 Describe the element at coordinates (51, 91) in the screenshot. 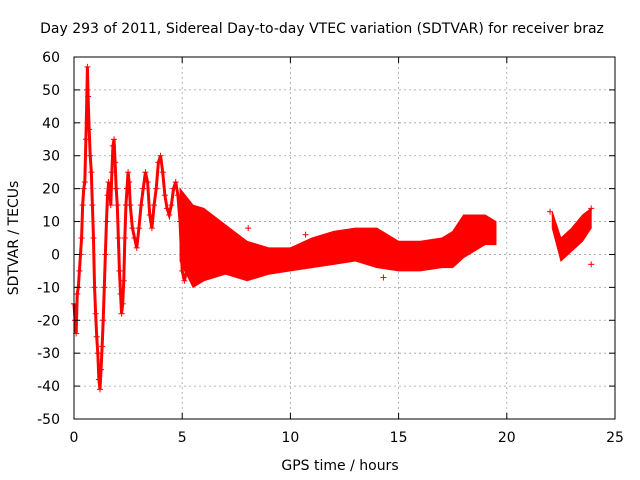

I see `y-tick-label: 50` at that location.